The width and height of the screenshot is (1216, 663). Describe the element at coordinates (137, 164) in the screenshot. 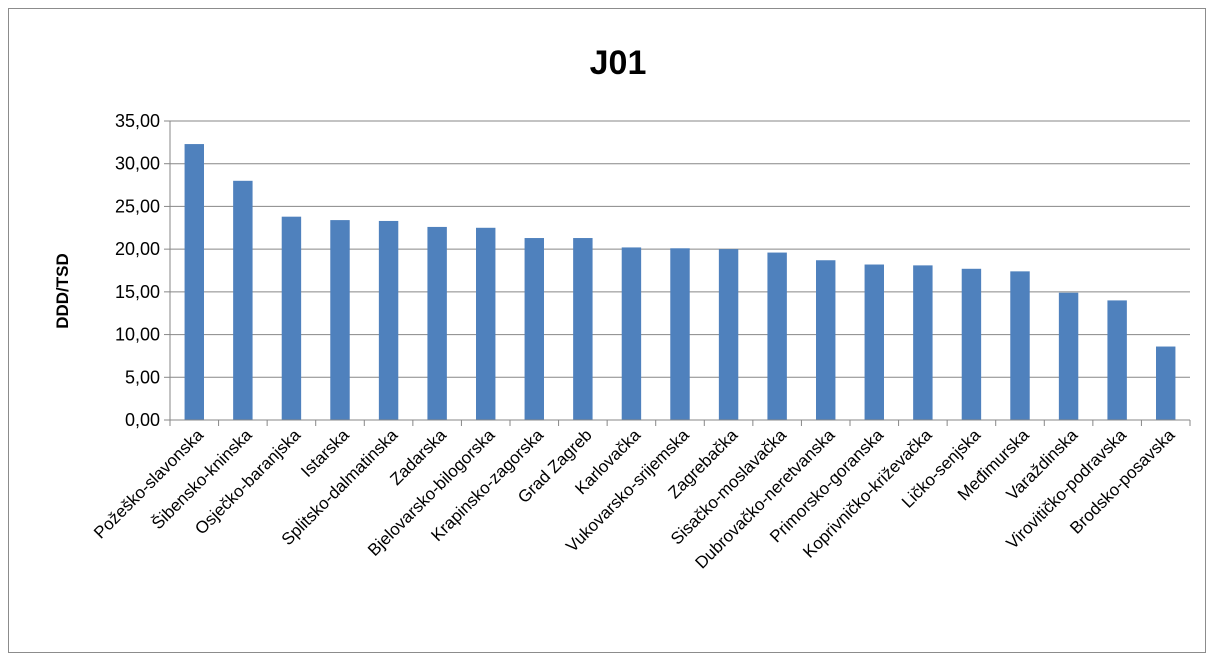

I see `y-tick-label: 30,00` at that location.